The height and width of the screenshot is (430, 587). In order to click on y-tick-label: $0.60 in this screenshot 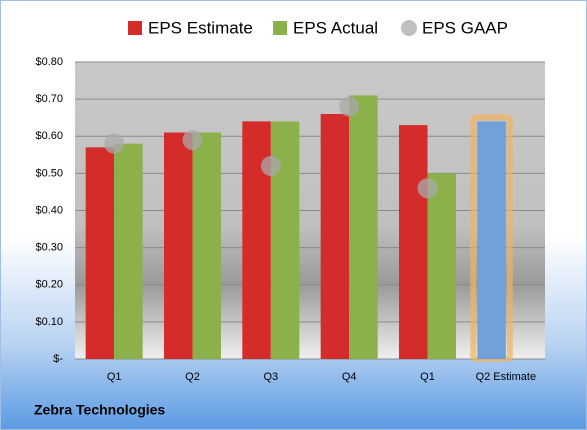, I will do `click(49, 136)`.